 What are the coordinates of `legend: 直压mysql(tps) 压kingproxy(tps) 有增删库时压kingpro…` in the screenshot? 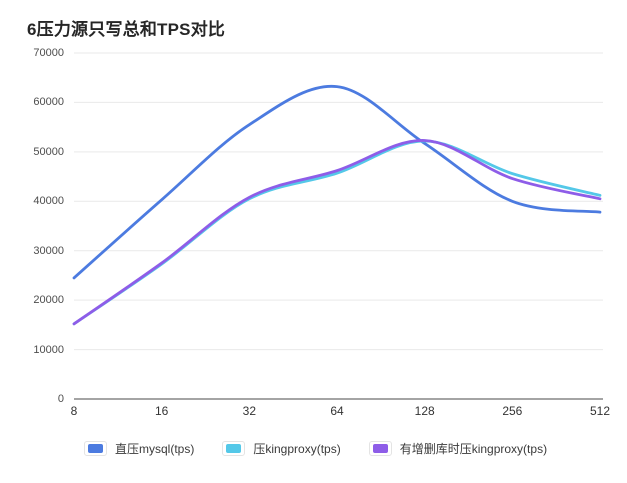 It's located at (315, 448).